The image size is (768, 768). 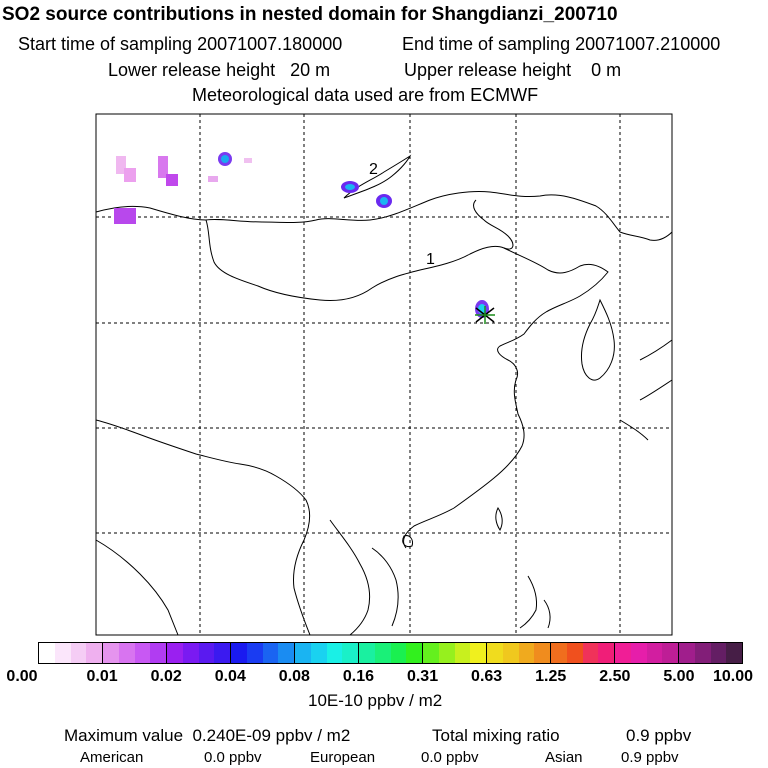 I want to click on american-value: 0.0 ppbv, so click(x=233, y=757).